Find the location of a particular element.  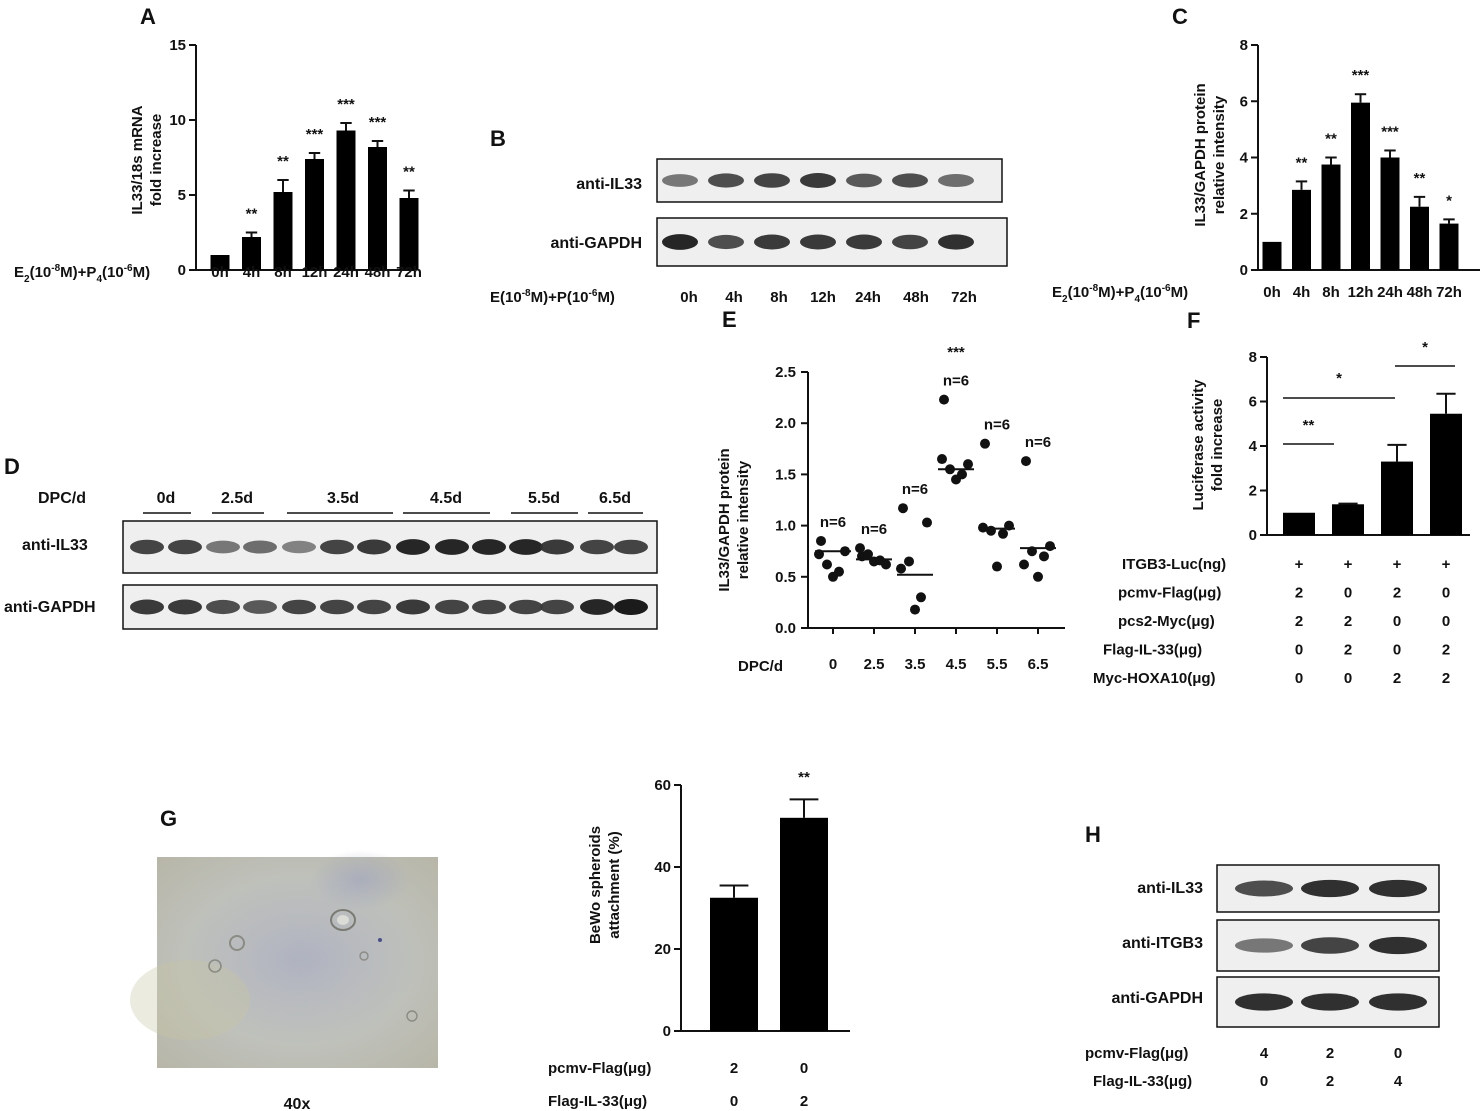

x-tick-label: 0h is located at coordinates (1272, 292).